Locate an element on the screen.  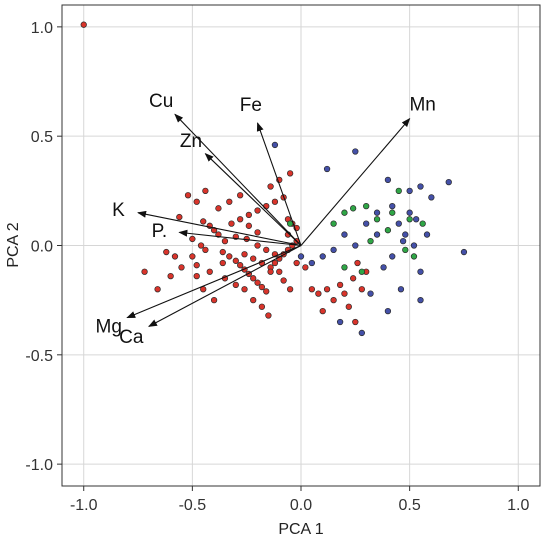
y-tick-label: -1.0 is located at coordinates (39, 465).